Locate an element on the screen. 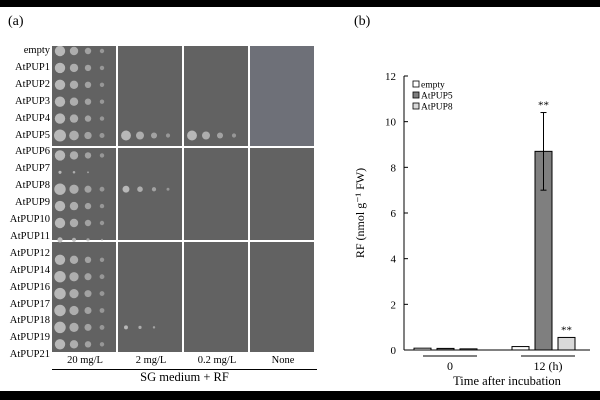 This screenshot has height=400, width=600. row-label-atpup2: AtPUP2 is located at coordinates (32, 84).